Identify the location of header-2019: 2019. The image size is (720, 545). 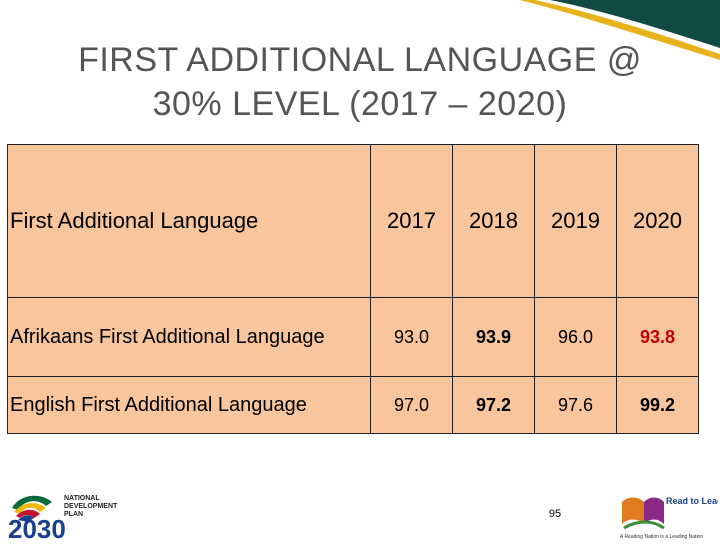
(575, 221).